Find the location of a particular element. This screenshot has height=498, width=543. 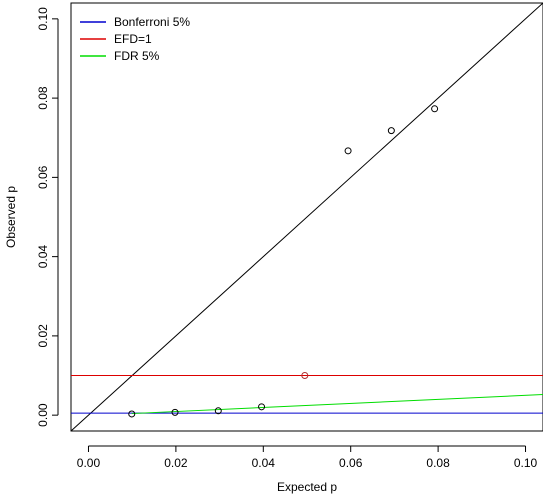

y-axis: 0.00 0.02 0.04 0.06 0.08 0.10 is located at coordinates (47, 217).